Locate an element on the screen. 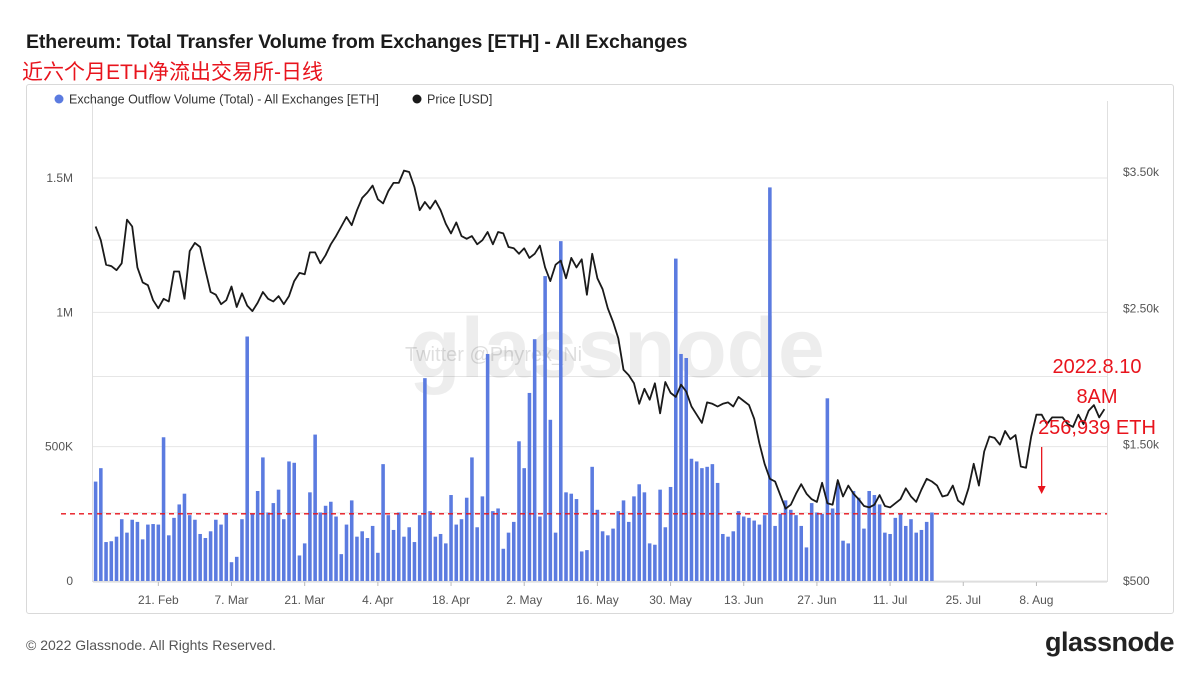 Image resolution: width=1200 pixels, height=675 pixels. annotation-text-line: 2022.8.10 is located at coordinates (1097, 367).